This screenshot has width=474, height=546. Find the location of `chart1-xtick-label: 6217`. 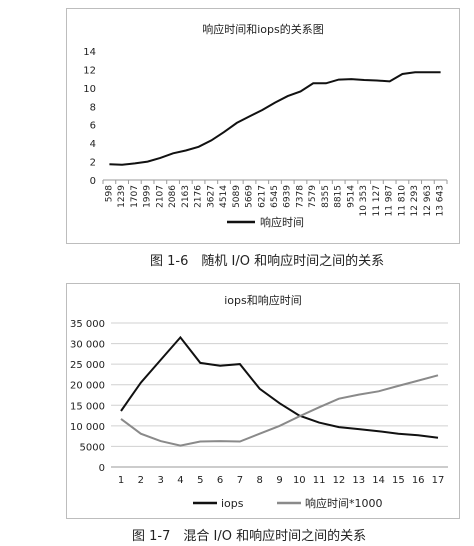

chart1-xtick-label: 6217 is located at coordinates (262, 196).